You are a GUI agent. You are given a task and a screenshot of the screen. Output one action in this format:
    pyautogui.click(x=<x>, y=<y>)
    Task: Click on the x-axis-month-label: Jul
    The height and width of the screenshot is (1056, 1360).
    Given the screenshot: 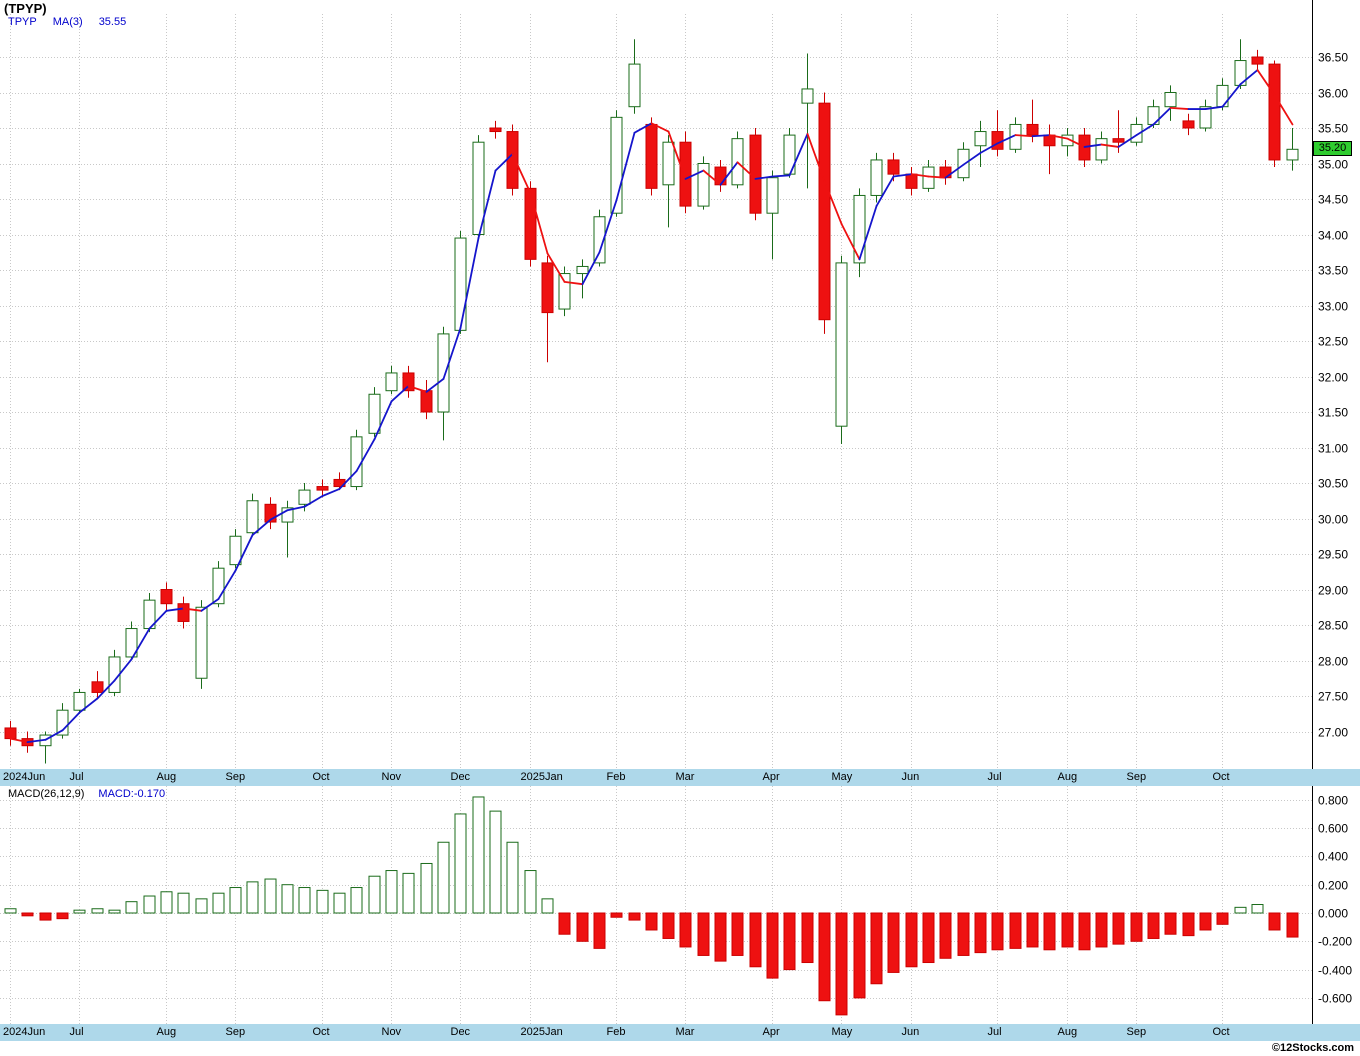 What is the action you would take?
    pyautogui.click(x=994, y=777)
    